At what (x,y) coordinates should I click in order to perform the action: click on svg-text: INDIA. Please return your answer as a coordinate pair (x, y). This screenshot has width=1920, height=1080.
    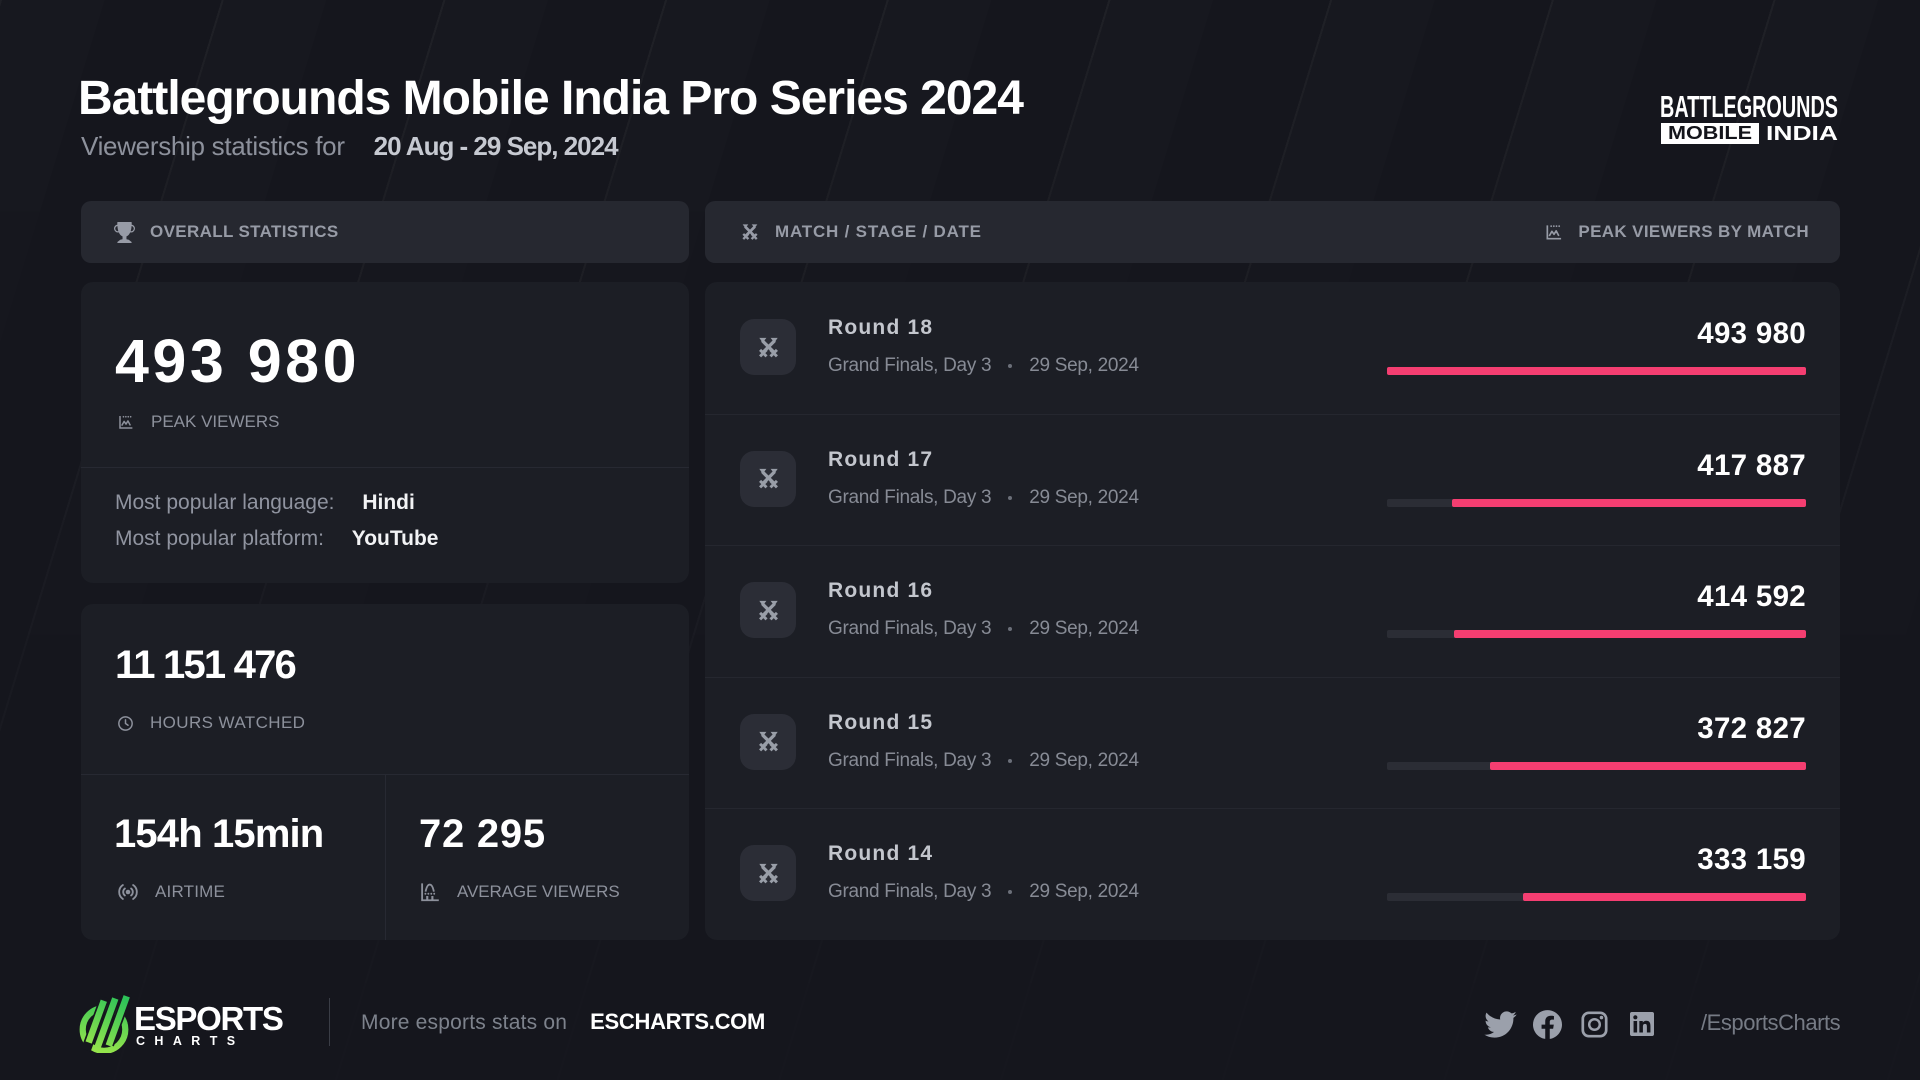
    Looking at the image, I should click on (1802, 134).